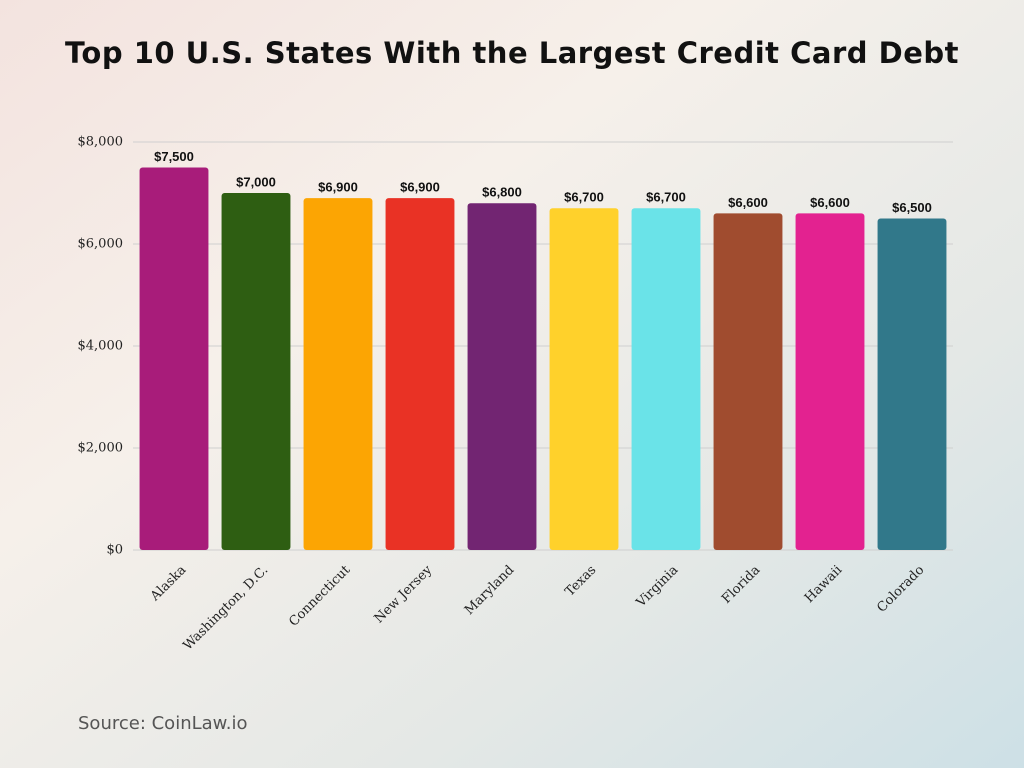 This screenshot has height=768, width=1024. Describe the element at coordinates (502, 192) in the screenshot. I see `value-label: $6,800` at that location.